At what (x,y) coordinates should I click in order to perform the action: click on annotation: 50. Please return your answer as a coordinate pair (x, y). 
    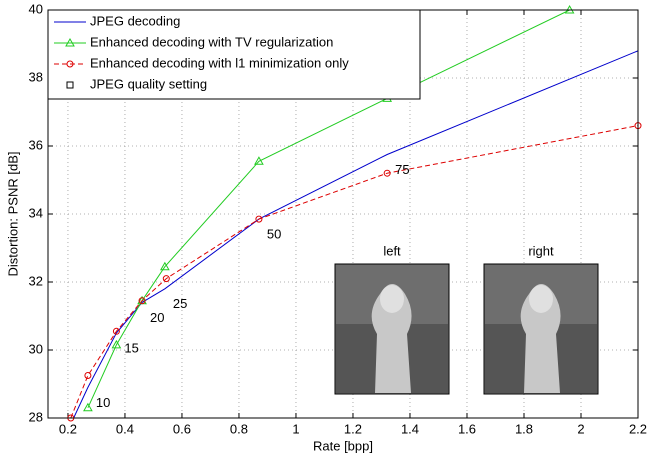
    Looking at the image, I should click on (274, 234).